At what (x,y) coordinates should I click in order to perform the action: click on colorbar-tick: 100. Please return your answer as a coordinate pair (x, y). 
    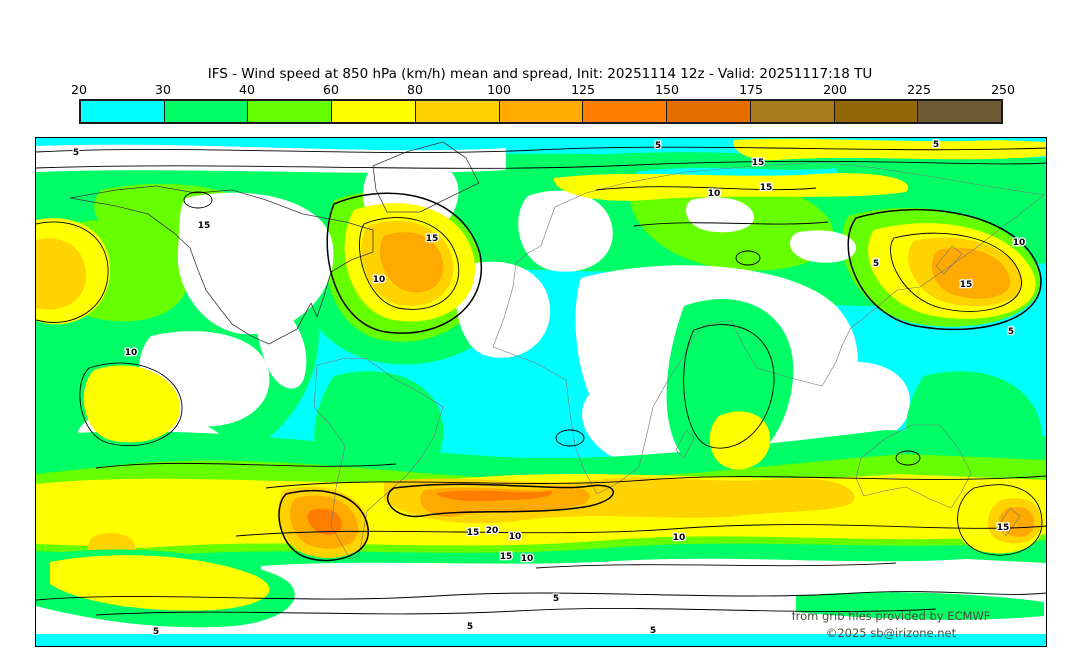
    Looking at the image, I should click on (499, 89).